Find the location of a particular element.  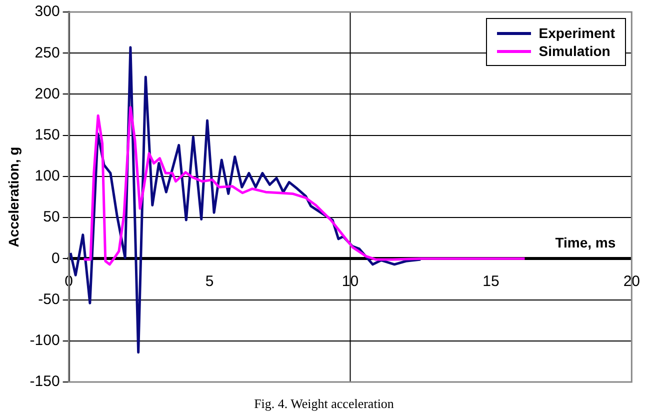

y-tick-label: 200 is located at coordinates (47, 93).